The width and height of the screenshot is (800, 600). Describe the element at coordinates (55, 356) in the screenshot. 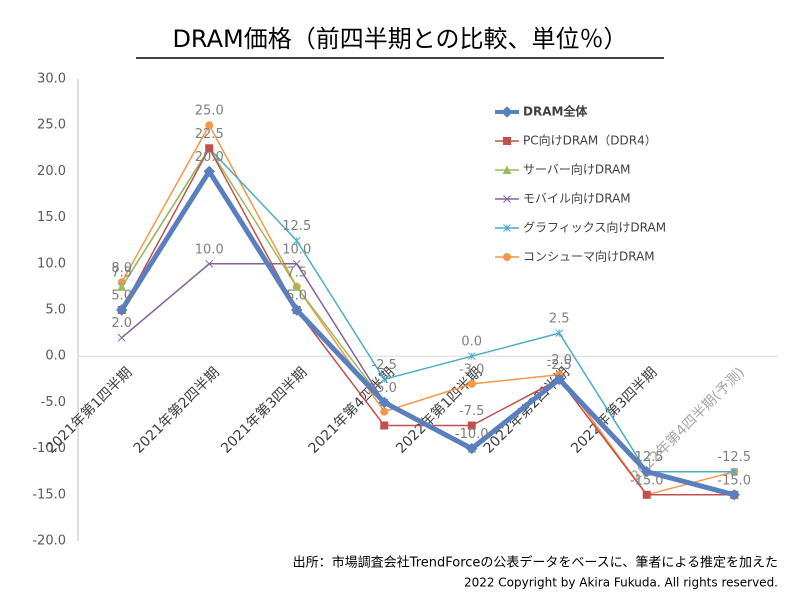

I see `y-tick-label: 0.0` at that location.